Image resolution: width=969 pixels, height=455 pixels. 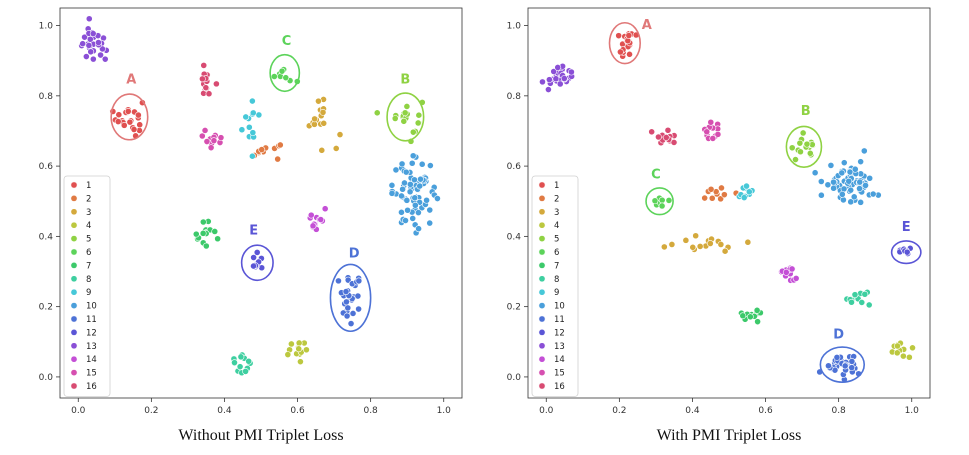 I want to click on legend-label: 11, so click(x=559, y=320).